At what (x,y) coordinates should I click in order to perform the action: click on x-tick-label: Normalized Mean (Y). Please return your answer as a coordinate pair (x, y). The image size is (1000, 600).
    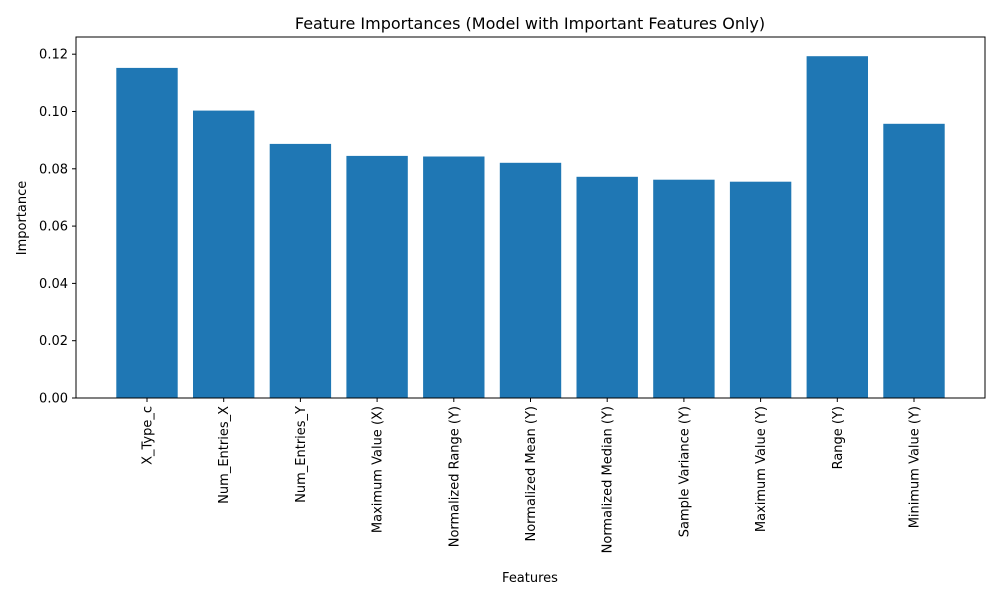
    Looking at the image, I should click on (531, 474).